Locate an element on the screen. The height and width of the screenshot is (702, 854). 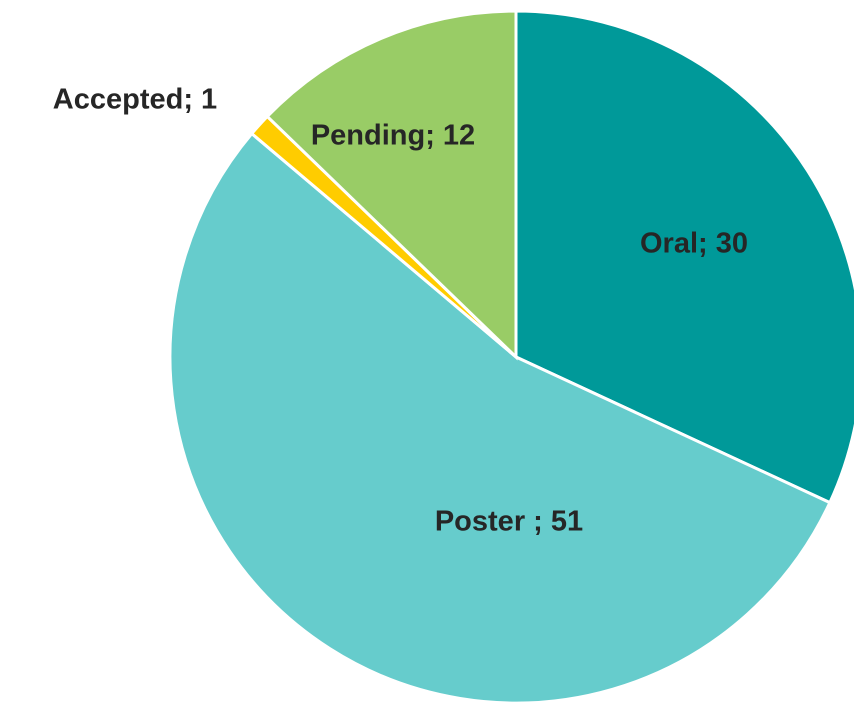
data-label: Pending; 12 is located at coordinates (393, 136).